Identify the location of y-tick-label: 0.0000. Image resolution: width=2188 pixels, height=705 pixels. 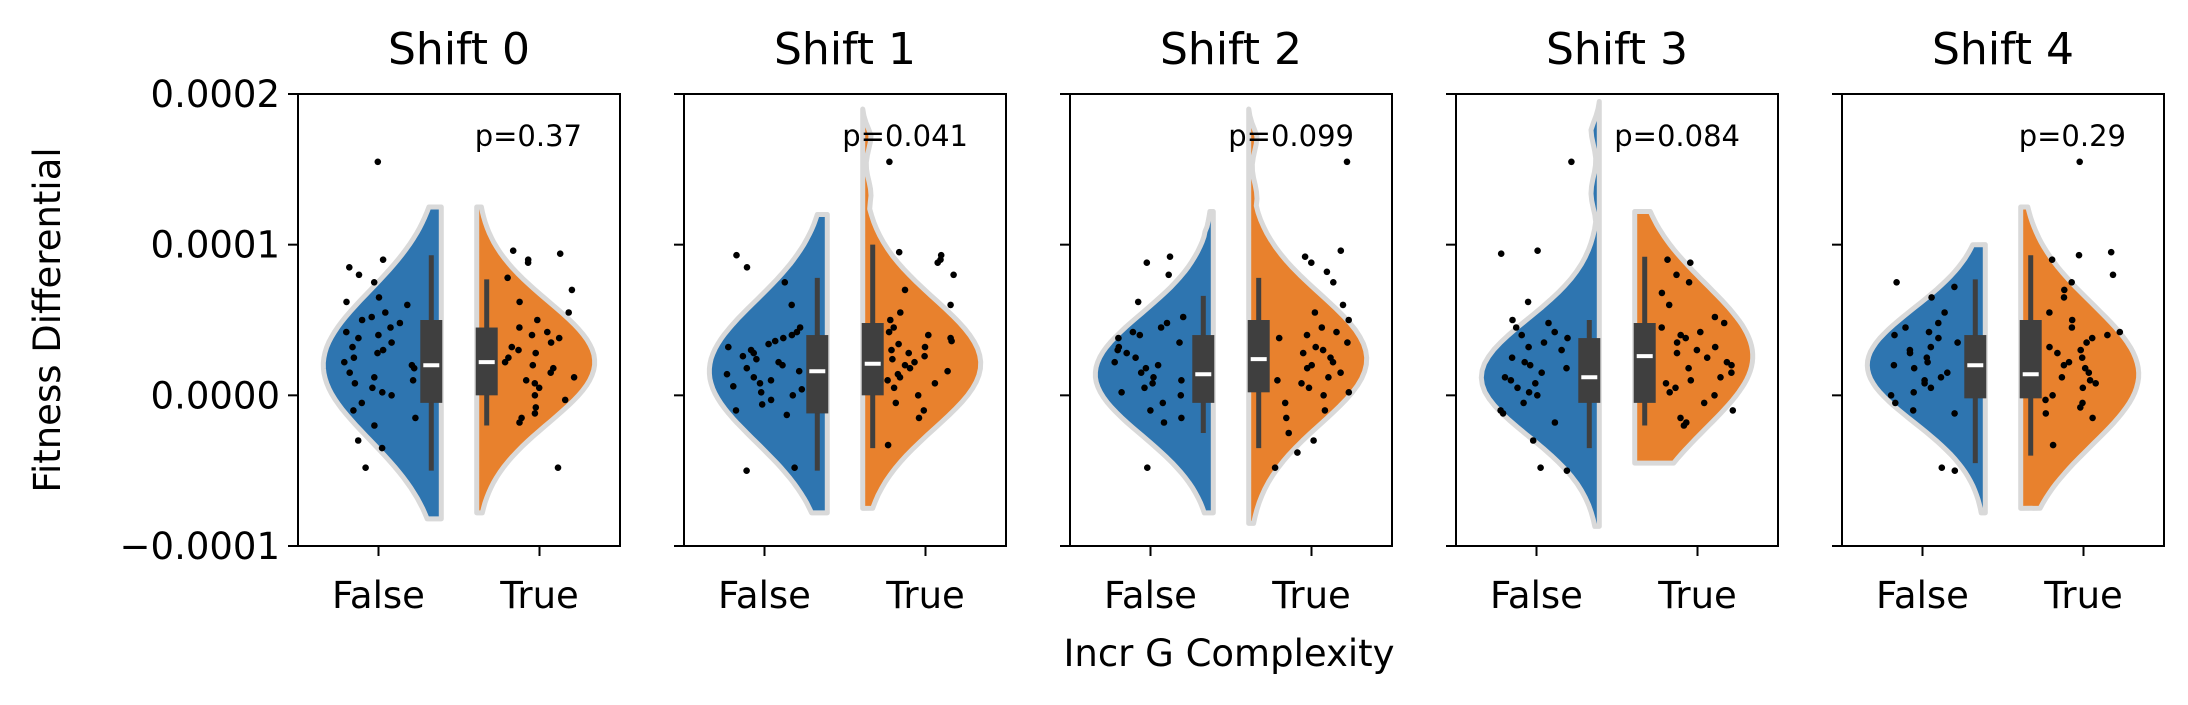
(215, 395).